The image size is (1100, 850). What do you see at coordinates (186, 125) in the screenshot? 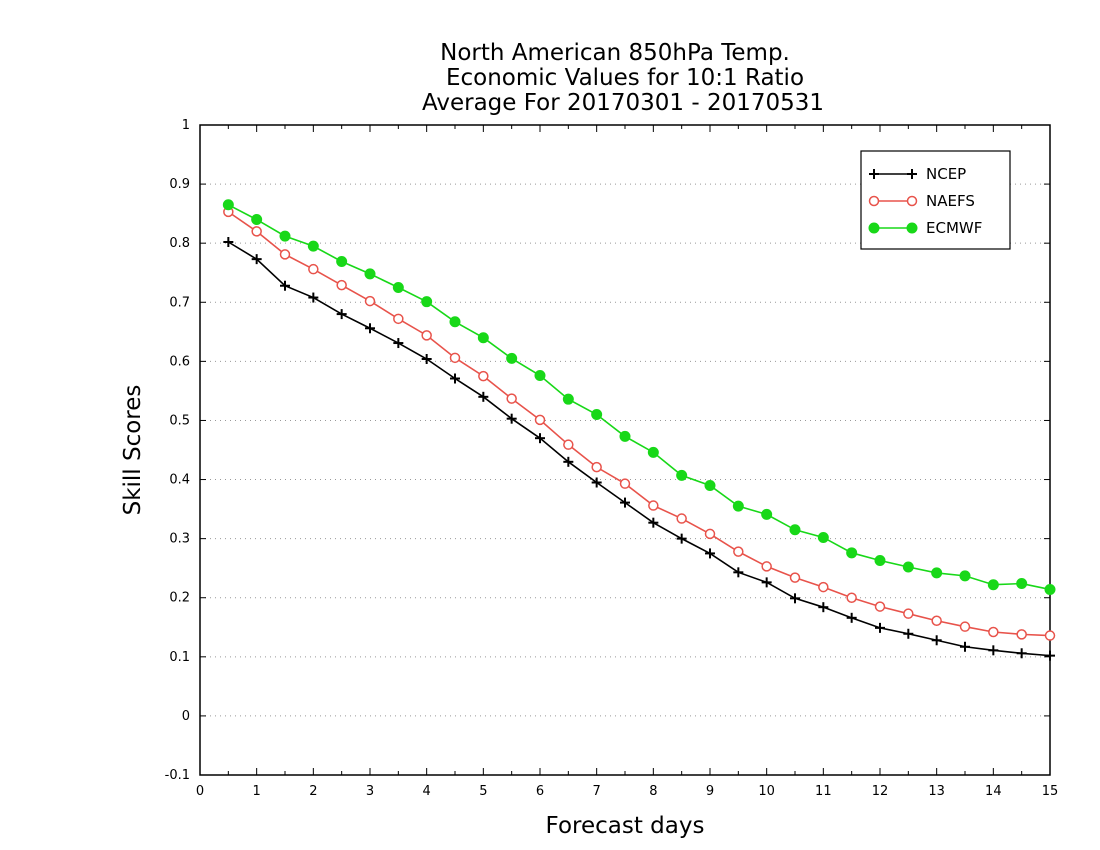
I see `y-tick-label: 1` at bounding box center [186, 125].